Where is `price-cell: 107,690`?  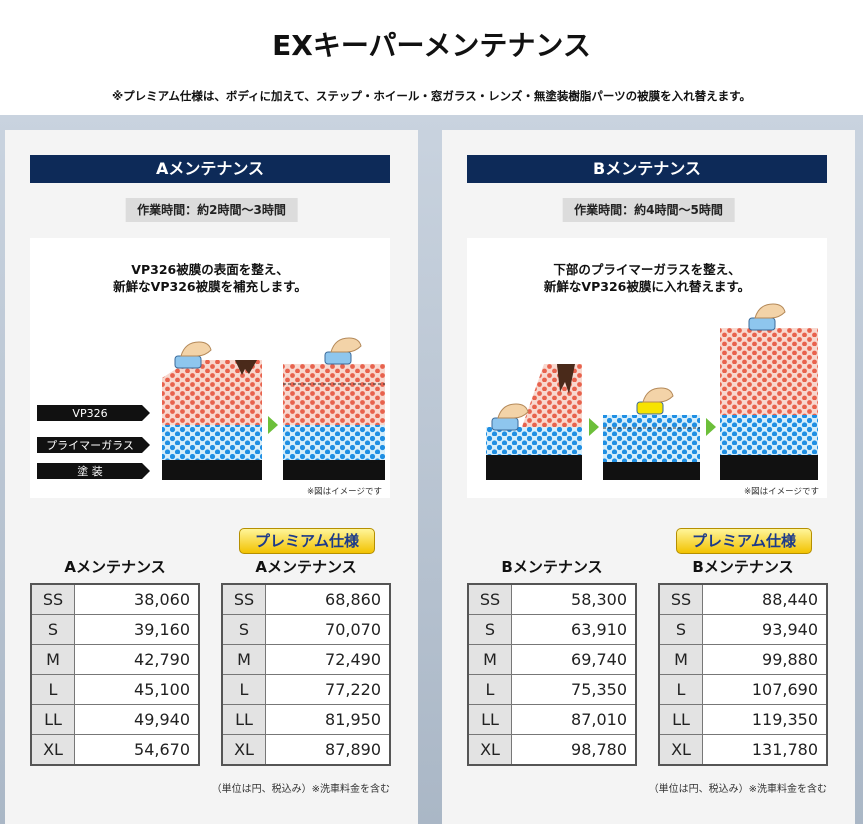
price-cell: 107,690 is located at coordinates (765, 689).